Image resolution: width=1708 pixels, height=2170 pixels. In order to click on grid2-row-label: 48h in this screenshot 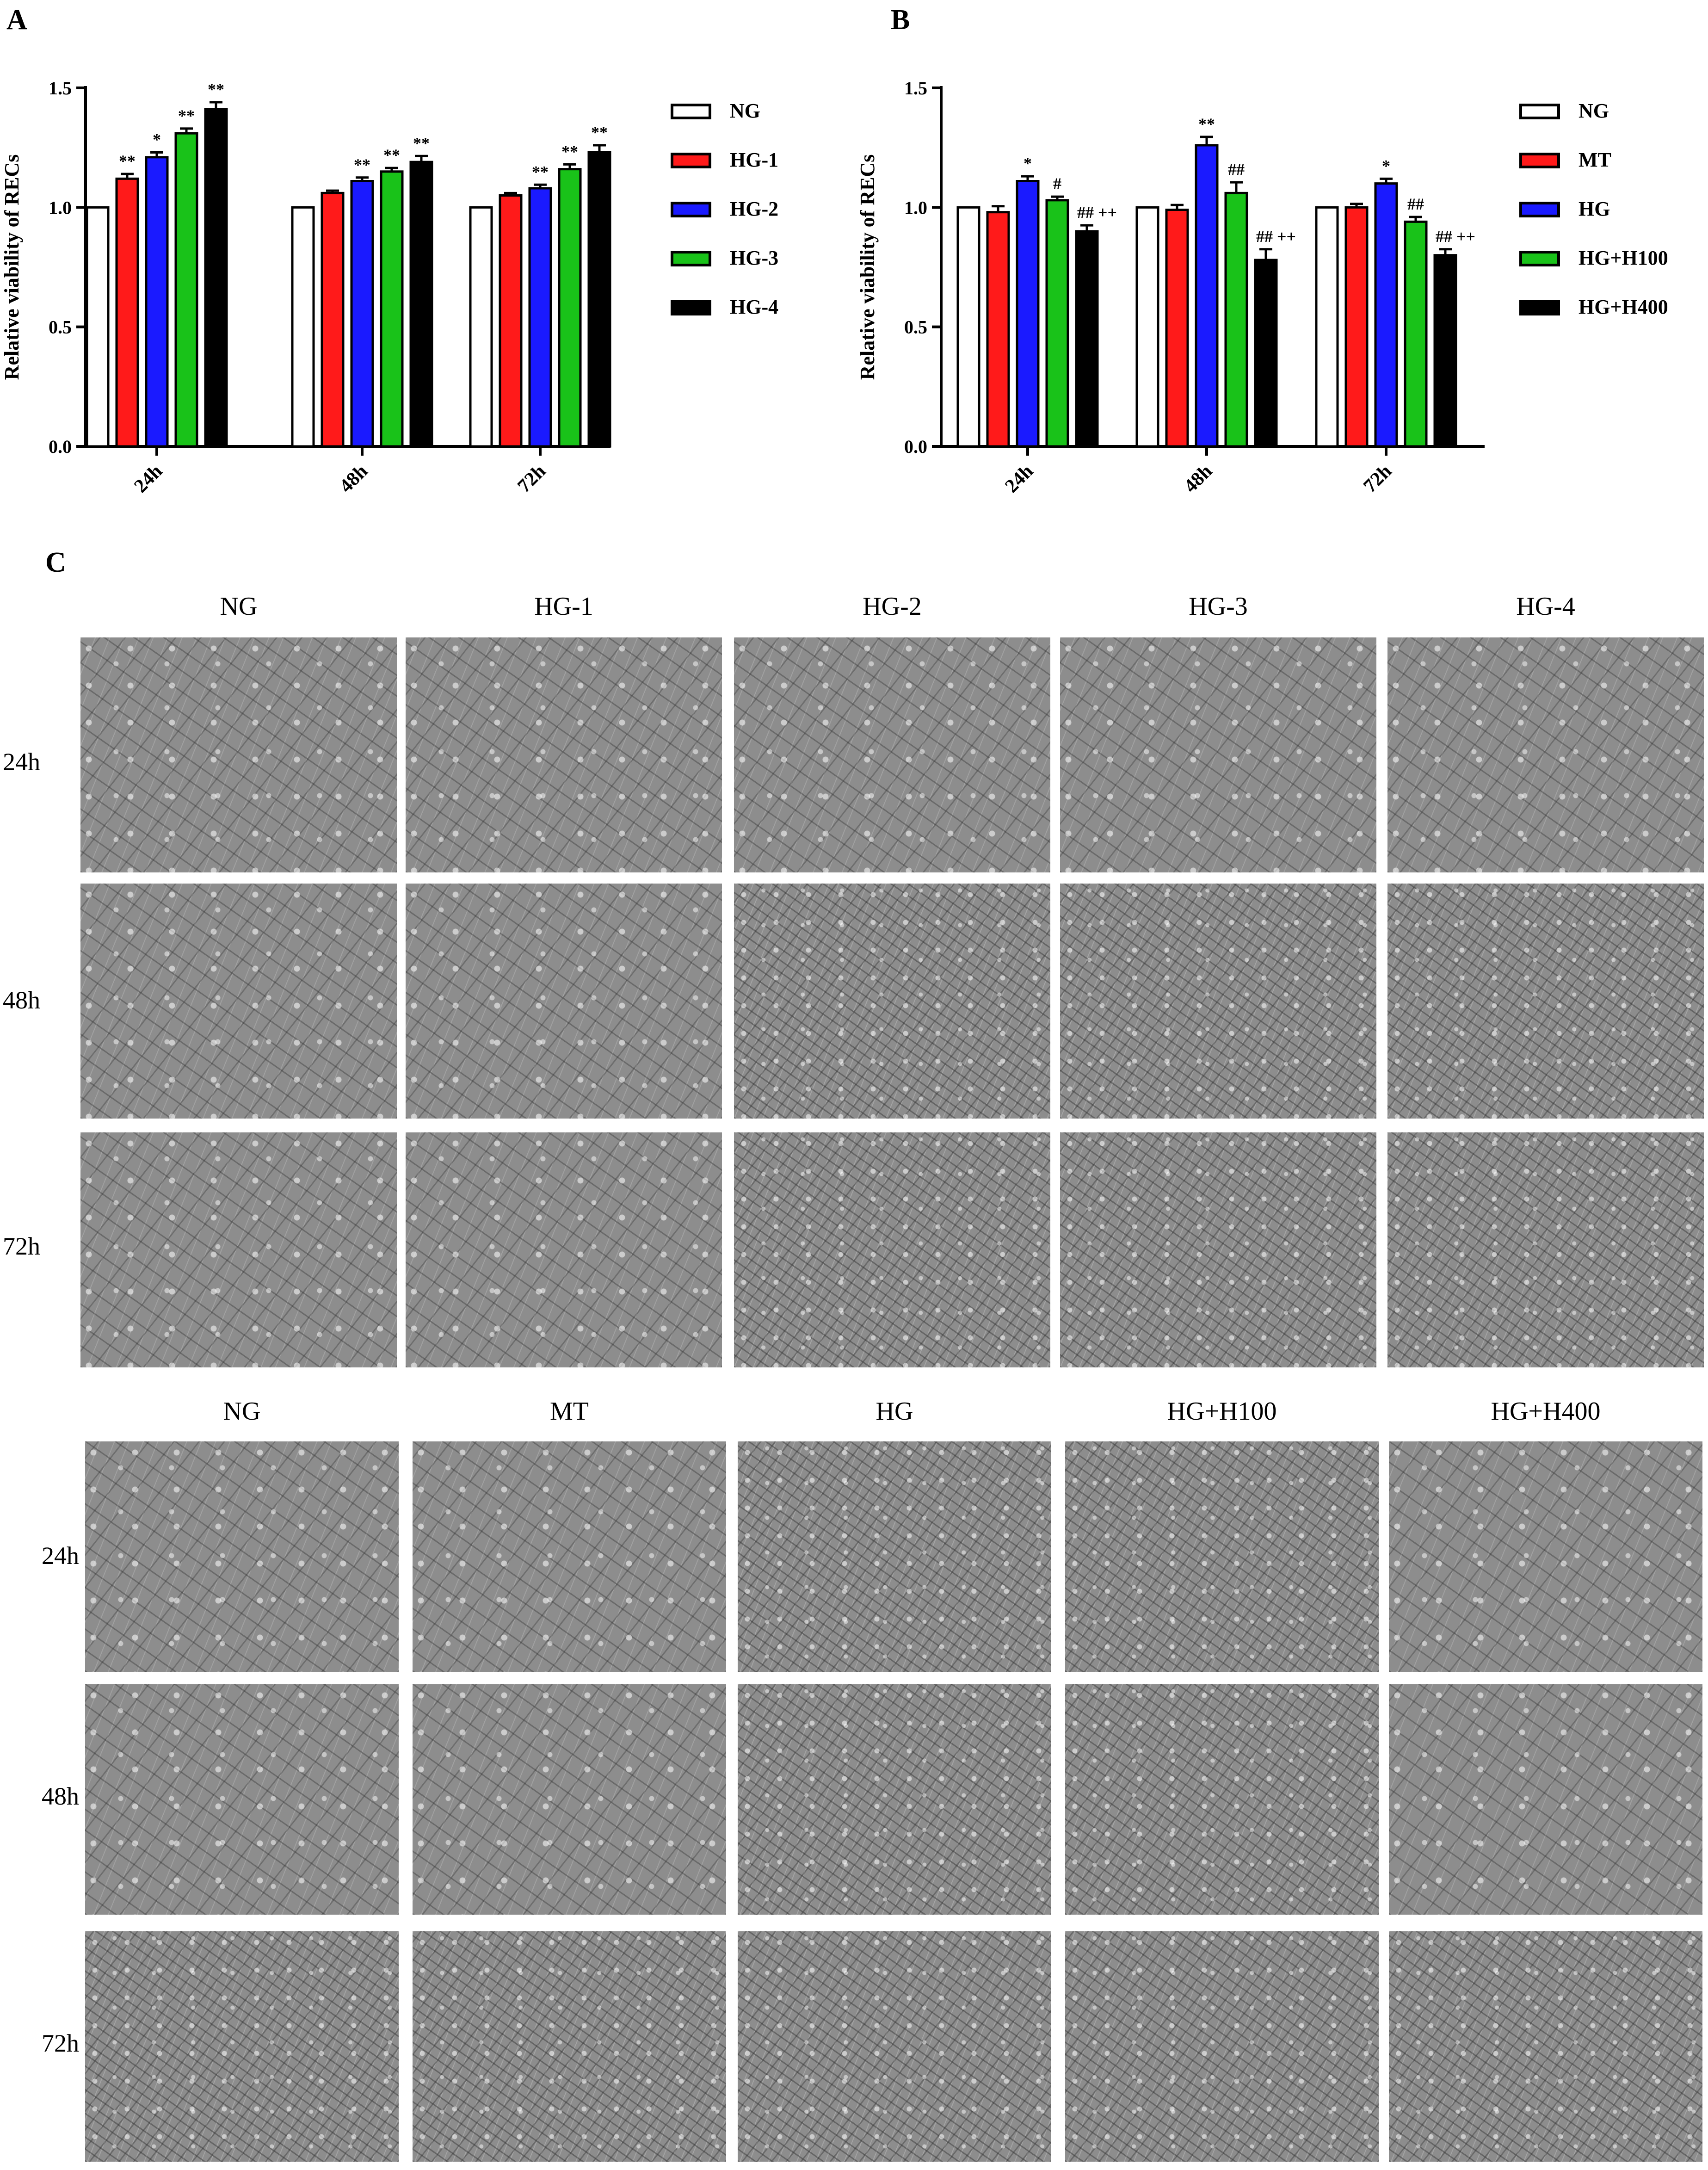, I will do `click(60, 1796)`.